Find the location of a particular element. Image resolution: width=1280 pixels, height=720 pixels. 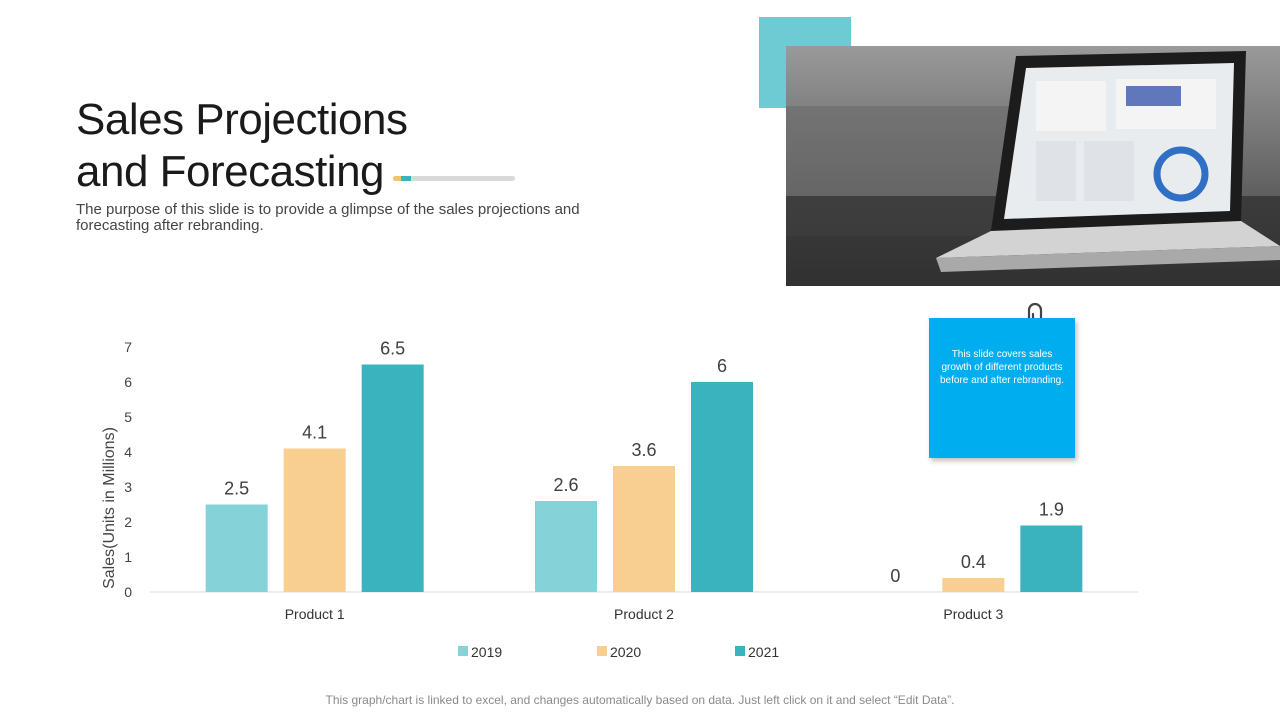

y-tick-label: 4 is located at coordinates (128, 452).